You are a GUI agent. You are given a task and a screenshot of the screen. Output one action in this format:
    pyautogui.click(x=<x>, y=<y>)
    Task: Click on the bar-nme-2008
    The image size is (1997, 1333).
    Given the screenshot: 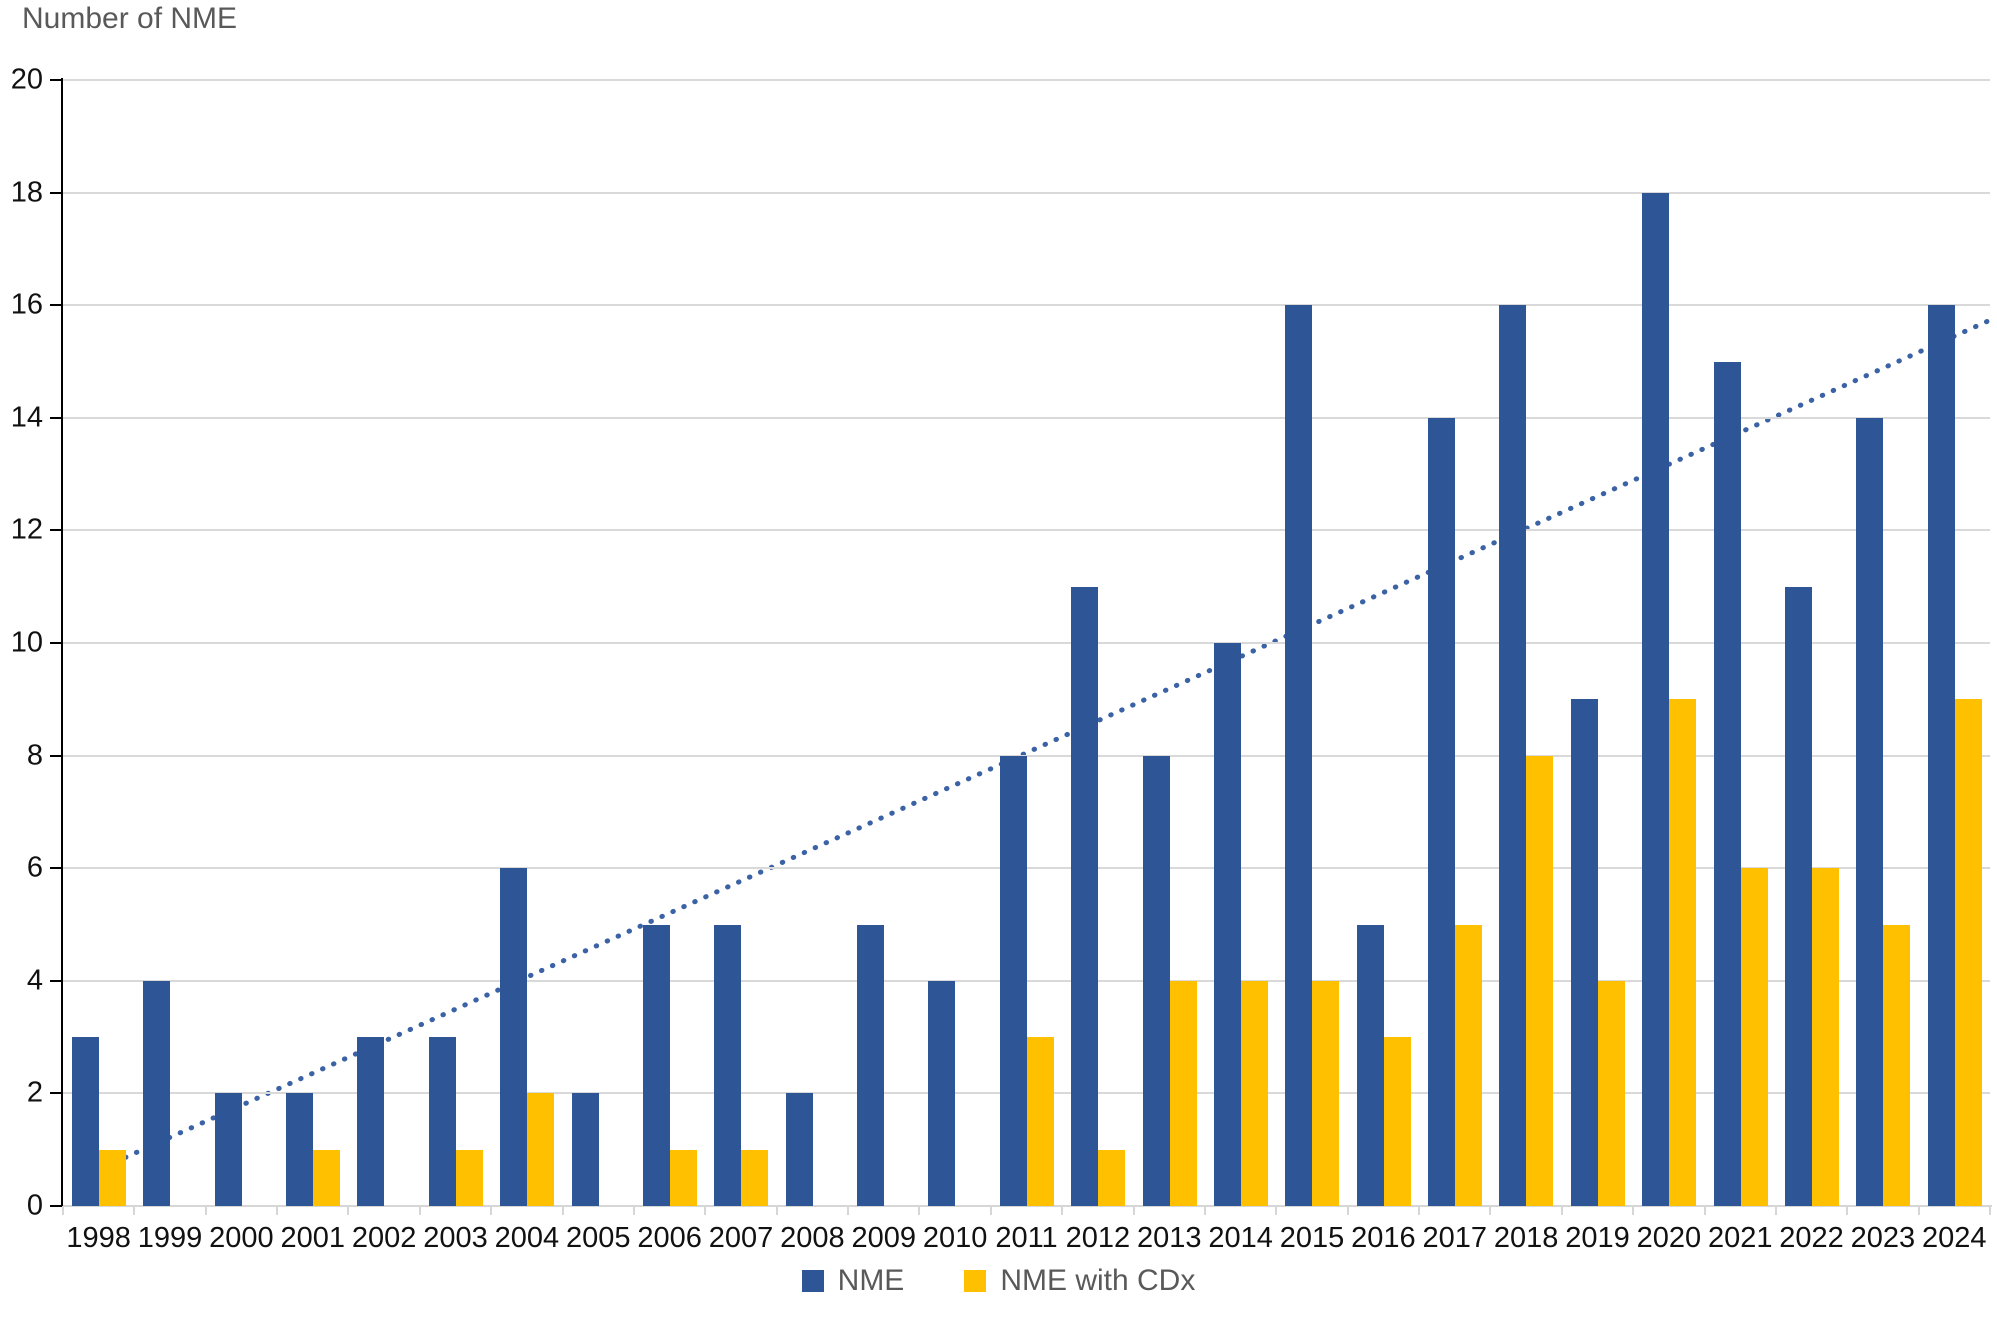 What is the action you would take?
    pyautogui.click(x=799, y=1149)
    